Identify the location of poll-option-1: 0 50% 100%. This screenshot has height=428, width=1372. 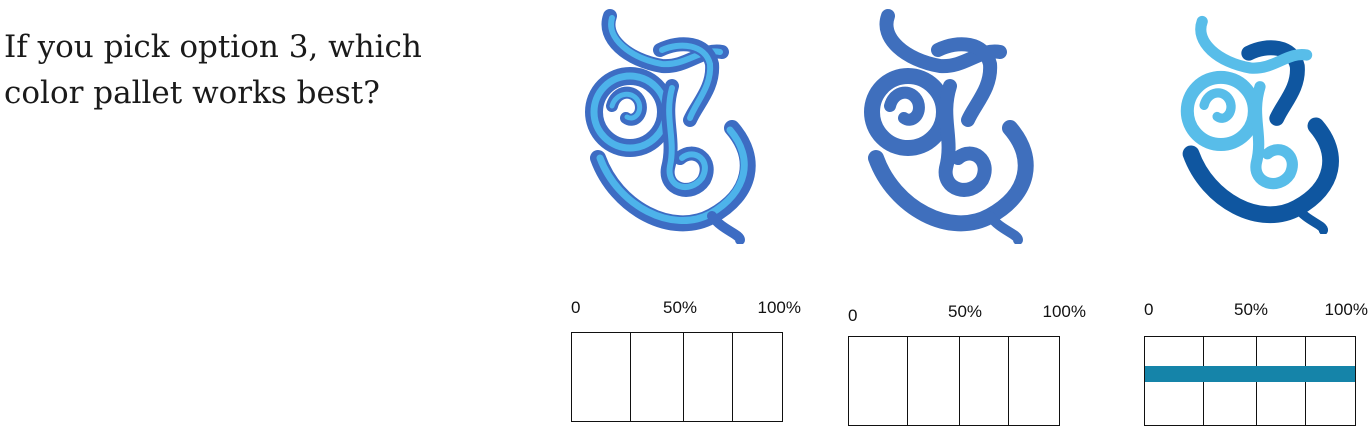
(686, 360).